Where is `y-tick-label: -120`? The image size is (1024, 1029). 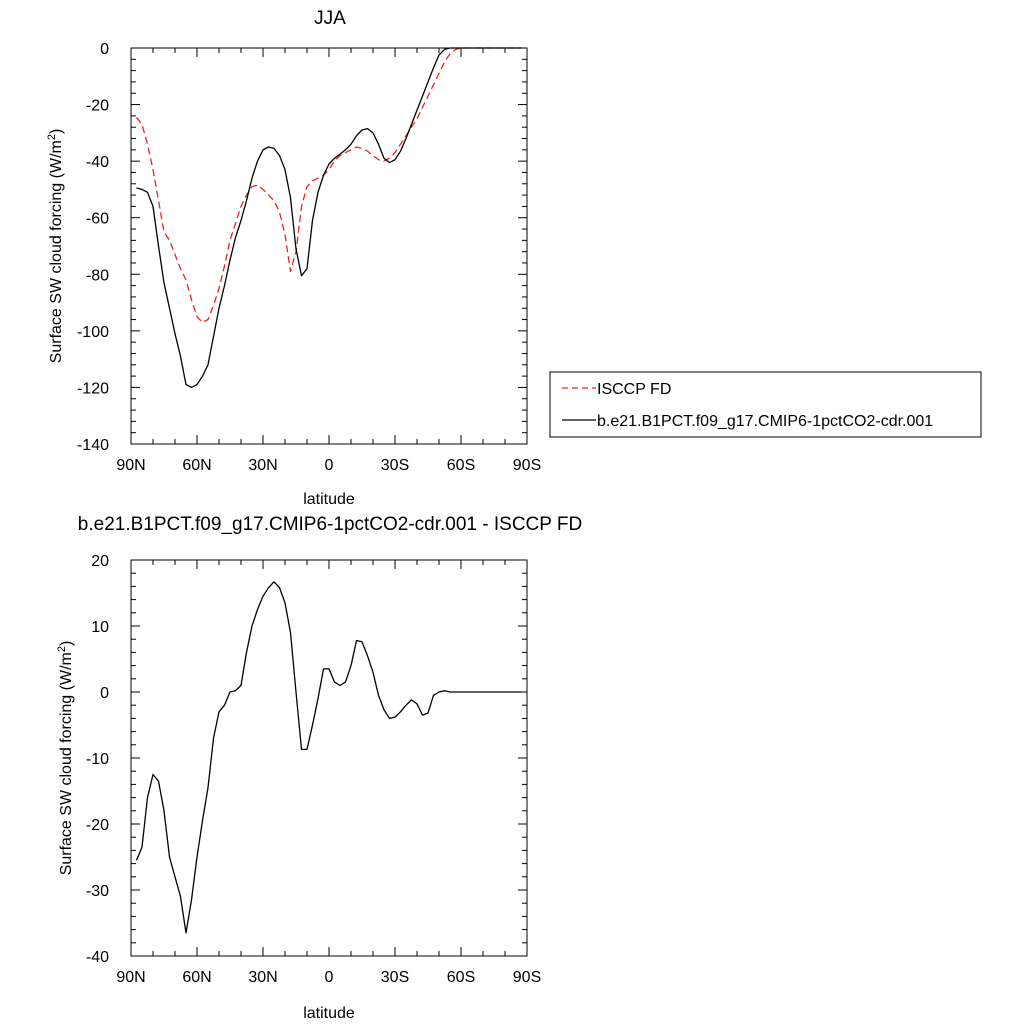 y-tick-label: -120 is located at coordinates (93, 388).